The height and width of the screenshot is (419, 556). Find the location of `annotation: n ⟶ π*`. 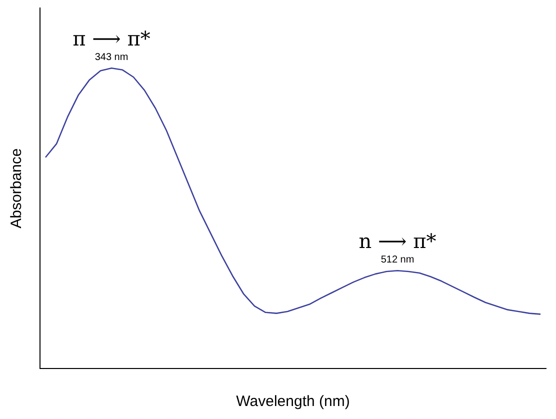

annotation: n ⟶ π* is located at coordinates (397, 240).